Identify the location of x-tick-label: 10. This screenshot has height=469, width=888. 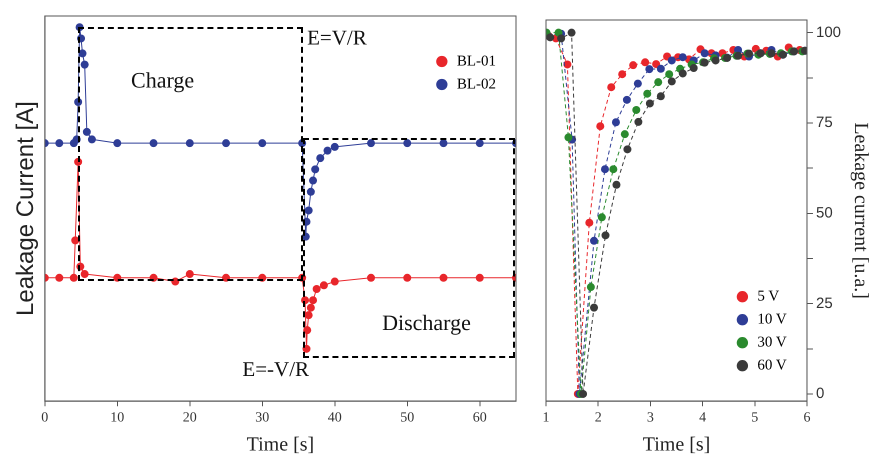
(117, 418).